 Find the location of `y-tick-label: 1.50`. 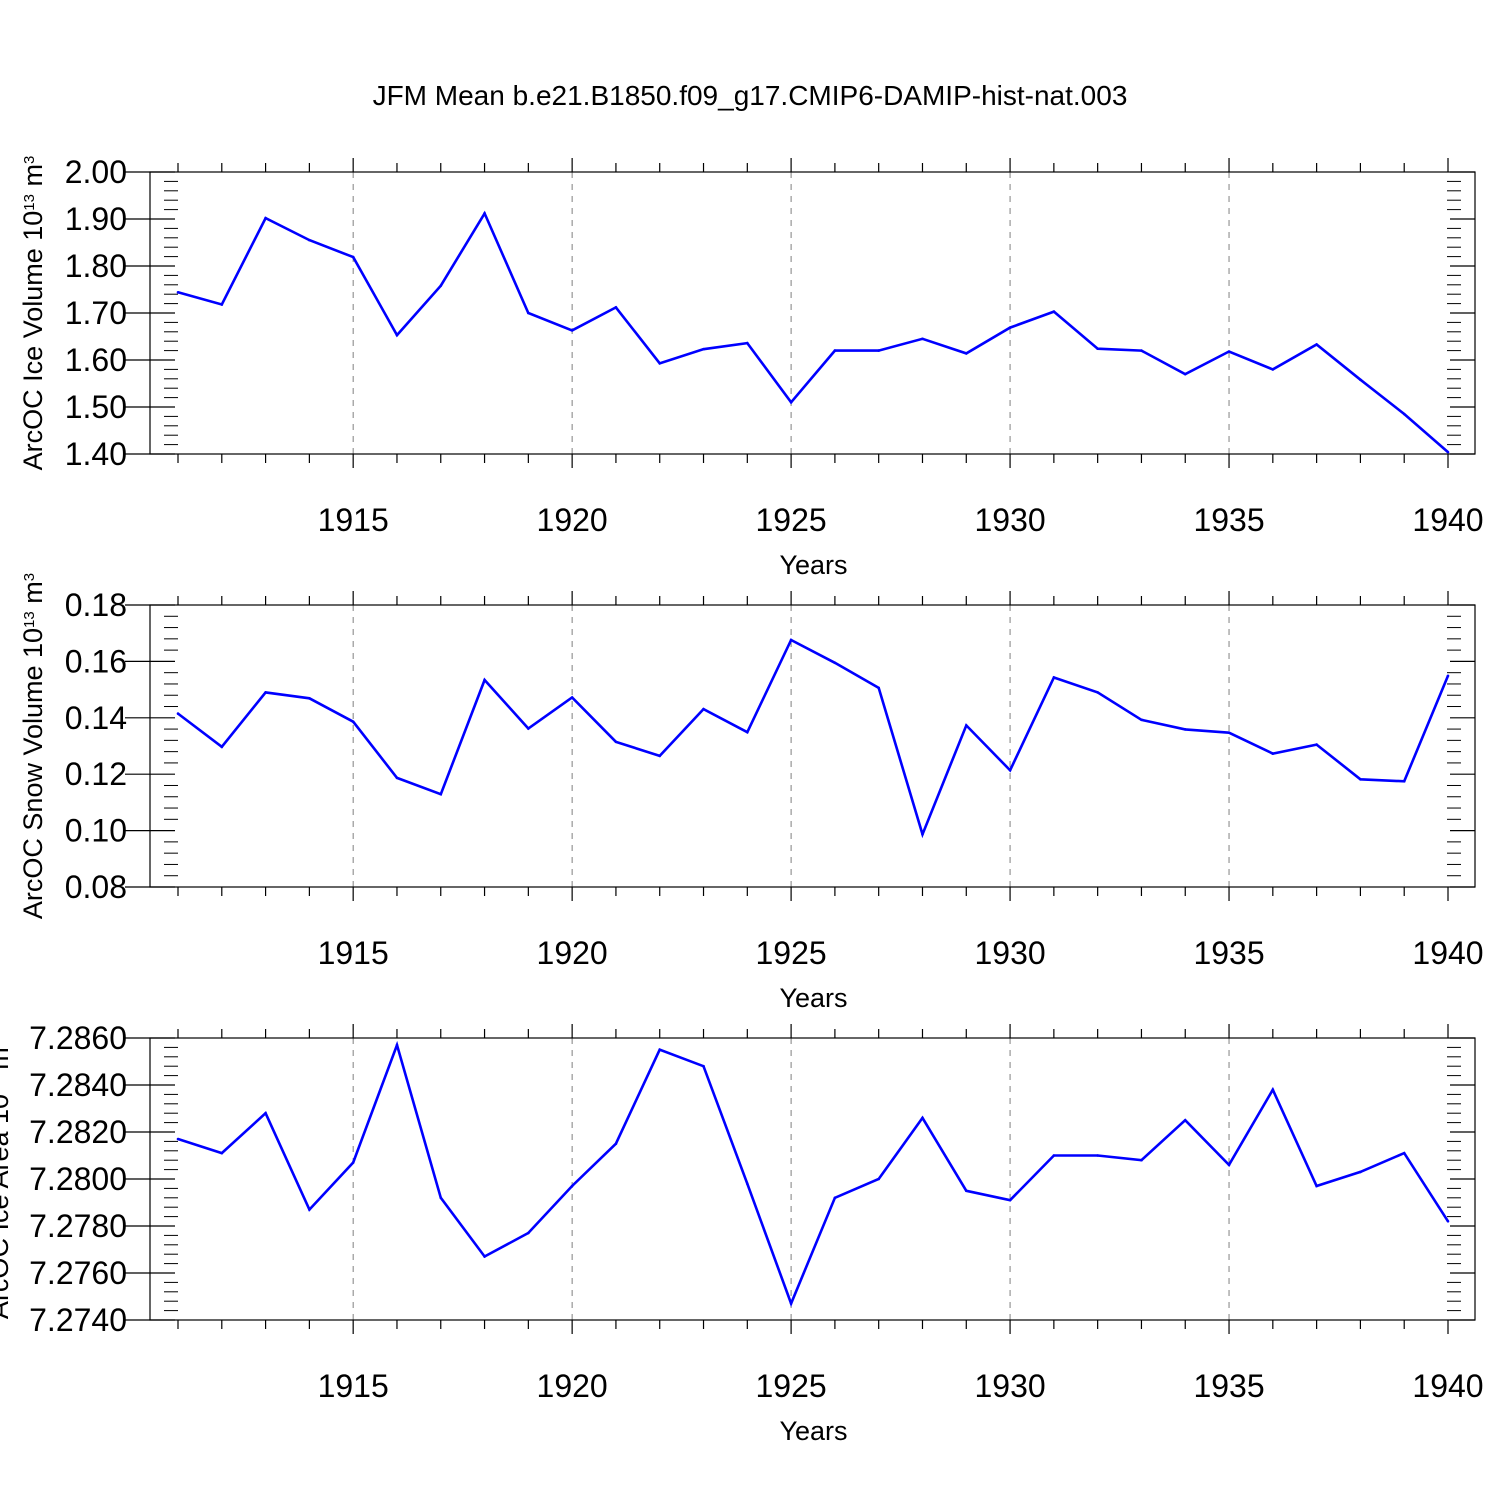

y-tick-label: 1.50 is located at coordinates (96, 407).